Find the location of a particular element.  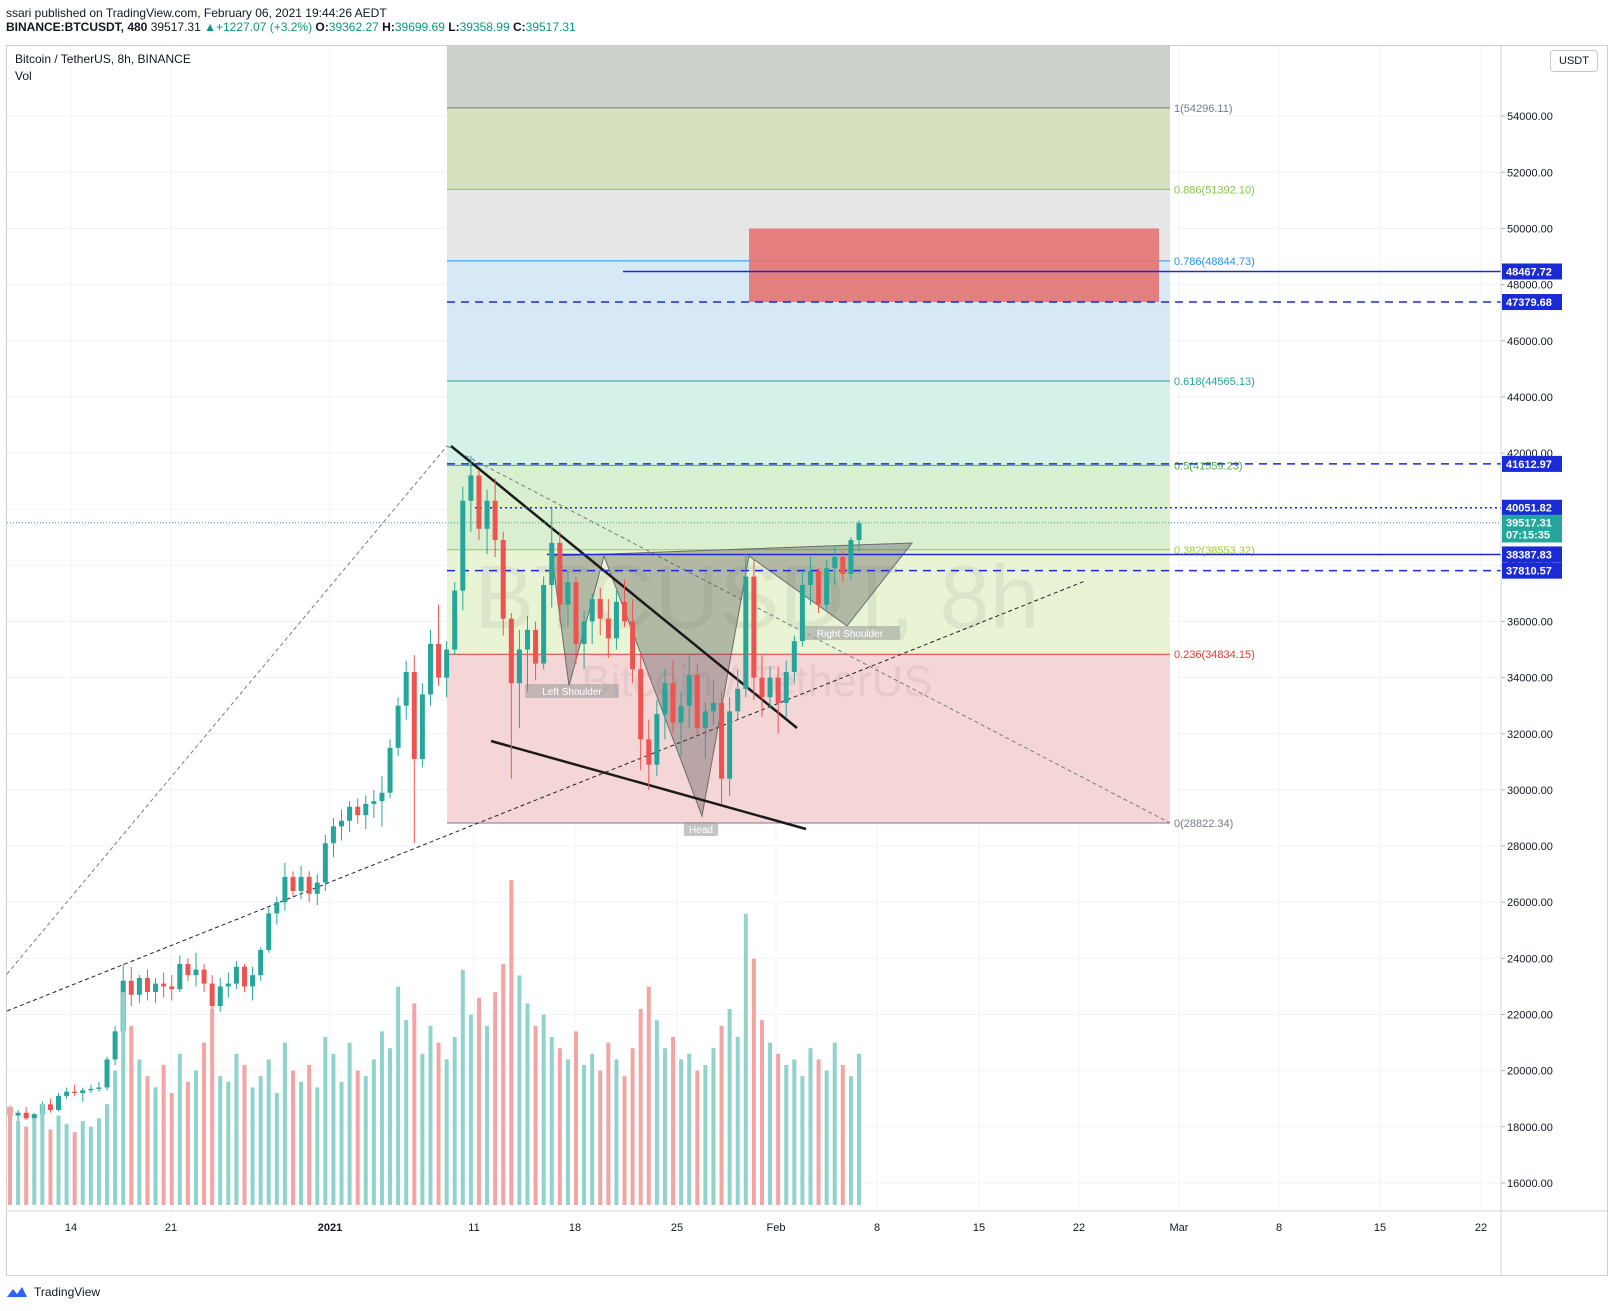

legend-vol: Vol is located at coordinates (23, 76).